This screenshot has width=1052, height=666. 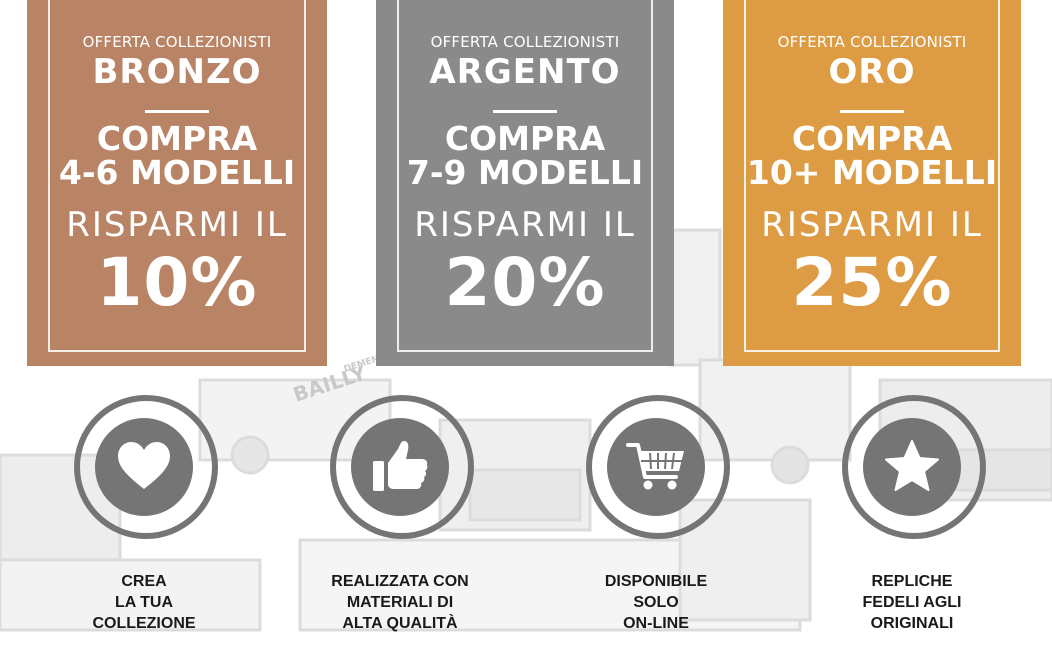 I want to click on tier-name: BRONZO, so click(x=177, y=72).